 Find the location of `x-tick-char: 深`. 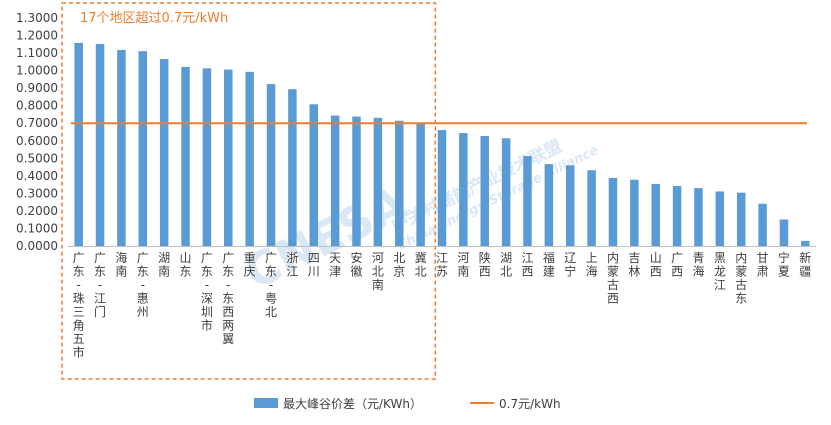

x-tick-char: 深 is located at coordinates (207, 299).